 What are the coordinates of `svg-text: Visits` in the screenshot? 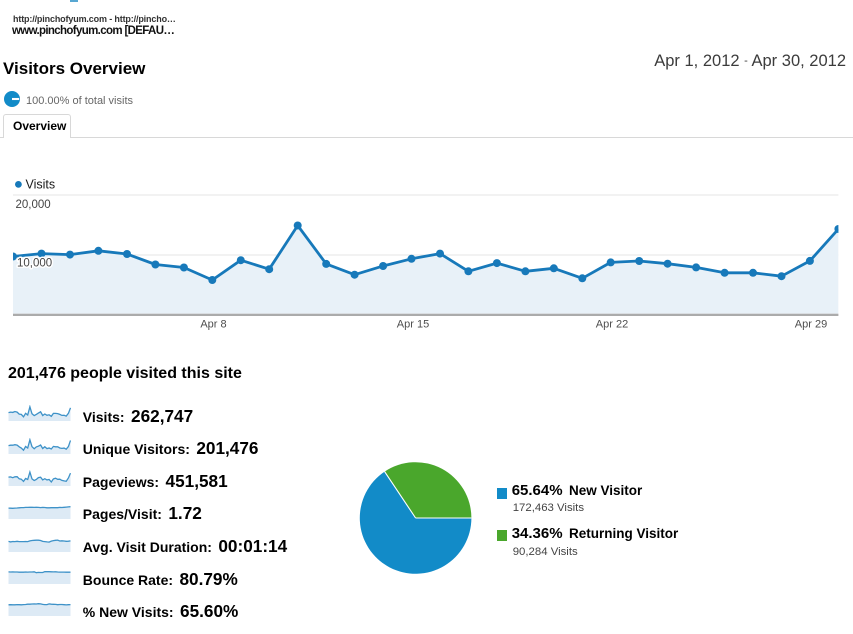 It's located at (41, 185).